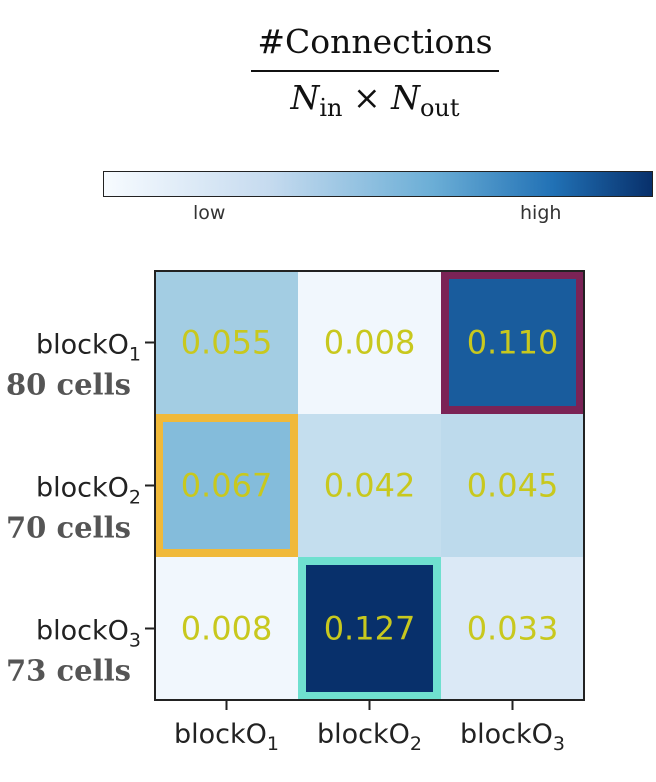  I want to click on title-times-symbol: ×, so click(366, 97).